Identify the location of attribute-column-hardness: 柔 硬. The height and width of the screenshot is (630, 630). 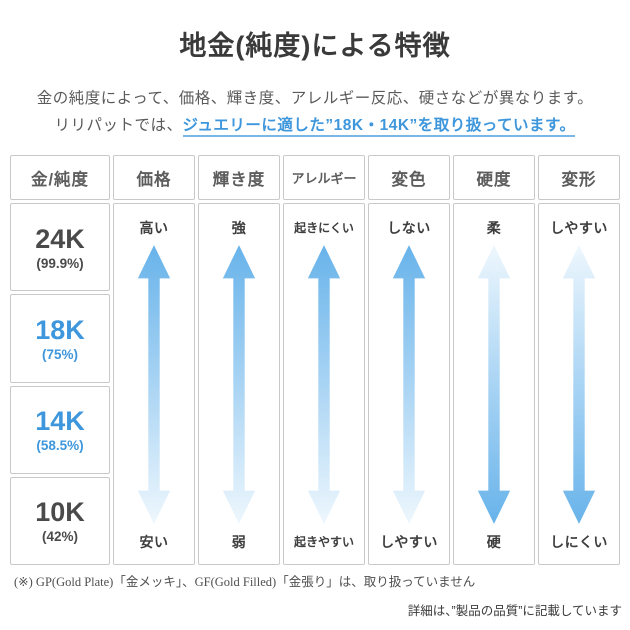
(494, 384).